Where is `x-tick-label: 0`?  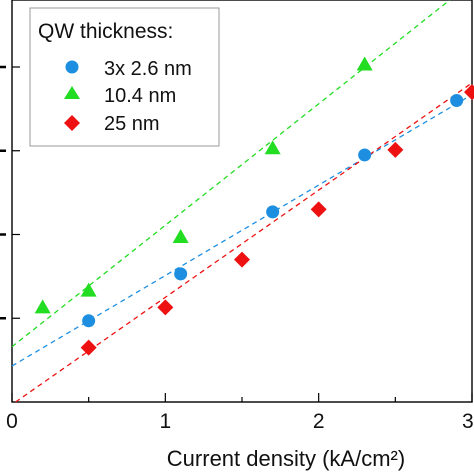 x-tick-label: 0 is located at coordinates (12, 421).